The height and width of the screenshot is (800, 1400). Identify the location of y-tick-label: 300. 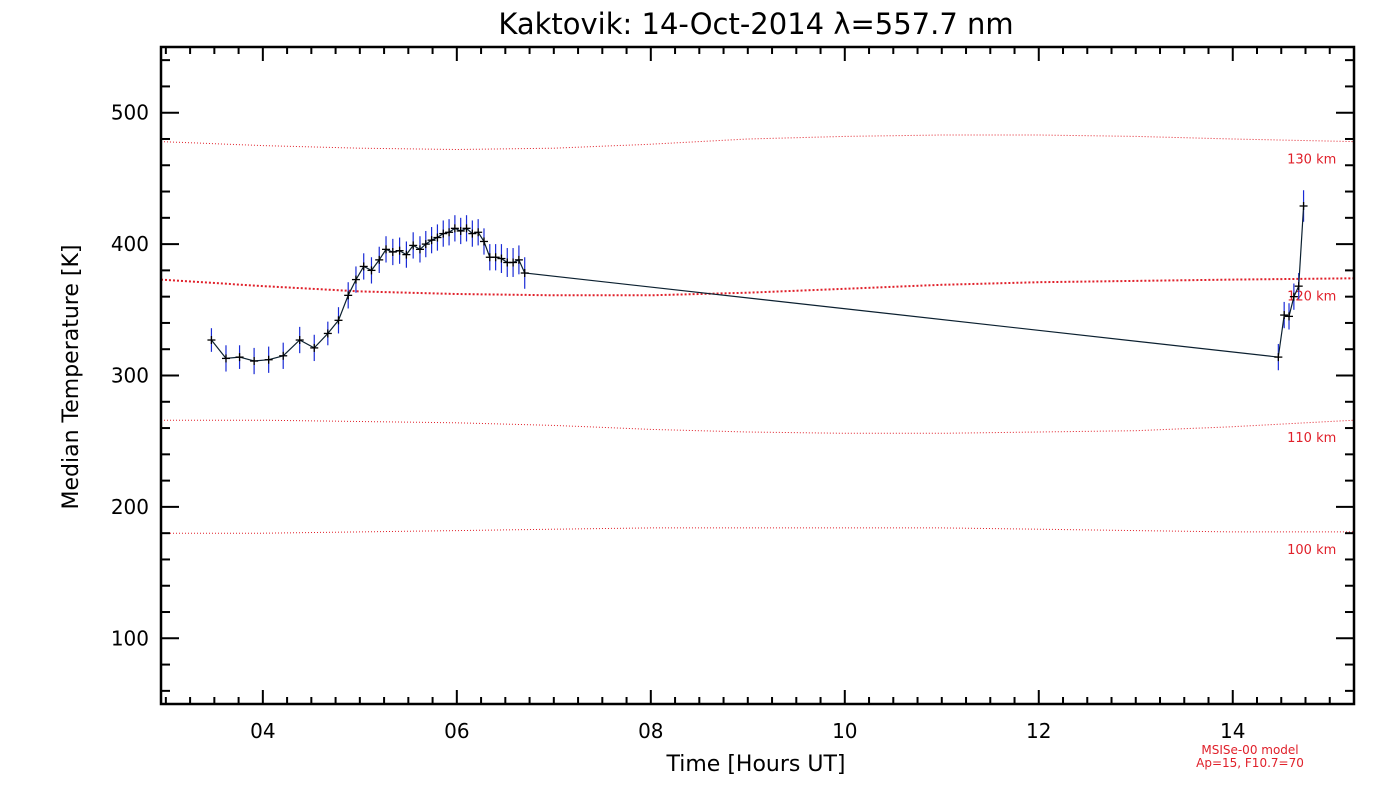
(130, 376).